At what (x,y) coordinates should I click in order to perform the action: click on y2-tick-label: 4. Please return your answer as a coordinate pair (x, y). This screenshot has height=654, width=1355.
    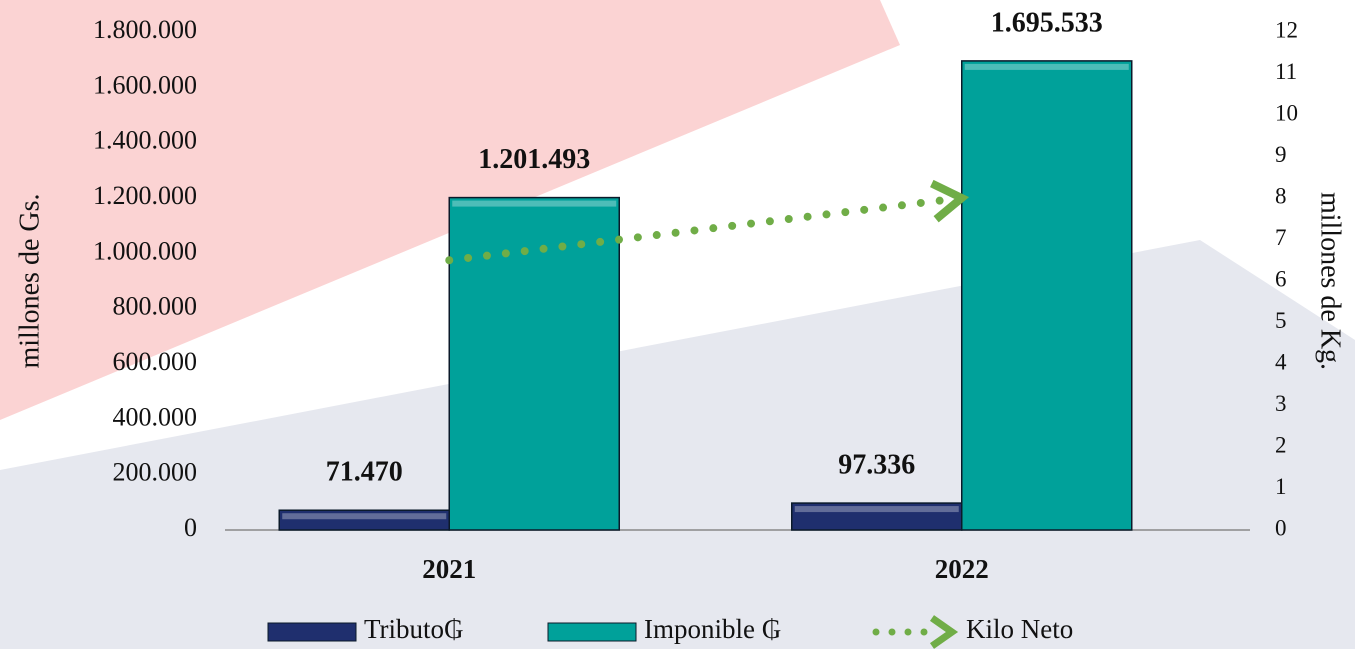
    Looking at the image, I should click on (1281, 361).